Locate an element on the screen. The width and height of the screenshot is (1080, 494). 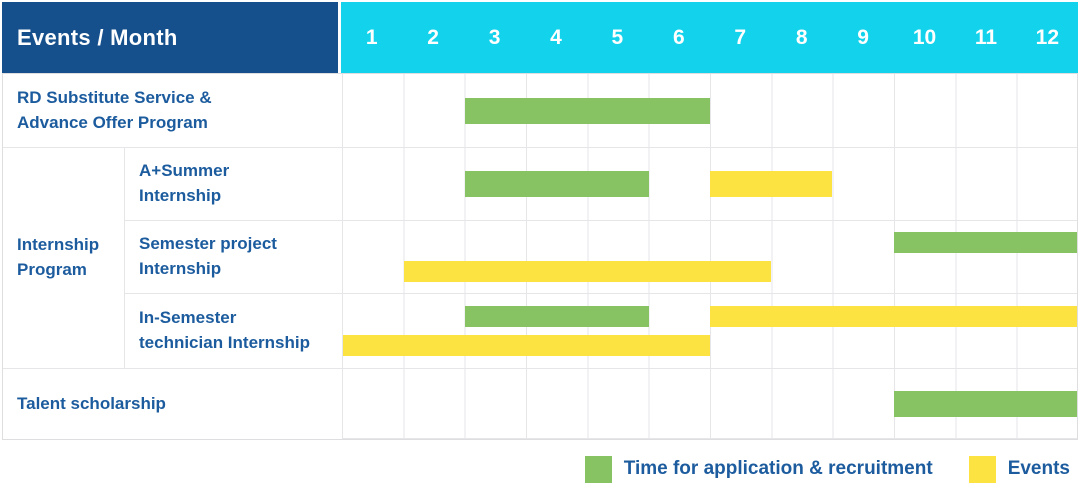
label-line: Talent scholarship is located at coordinates (91, 403).